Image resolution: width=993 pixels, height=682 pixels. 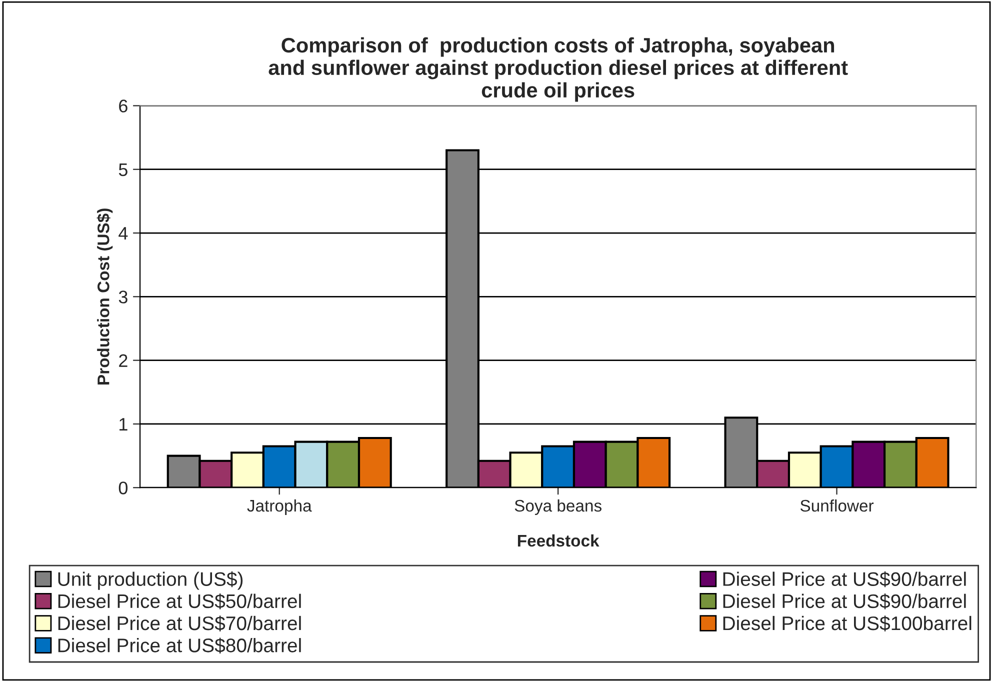 What do you see at coordinates (123, 106) in the screenshot?
I see `y-tick-label: 6` at bounding box center [123, 106].